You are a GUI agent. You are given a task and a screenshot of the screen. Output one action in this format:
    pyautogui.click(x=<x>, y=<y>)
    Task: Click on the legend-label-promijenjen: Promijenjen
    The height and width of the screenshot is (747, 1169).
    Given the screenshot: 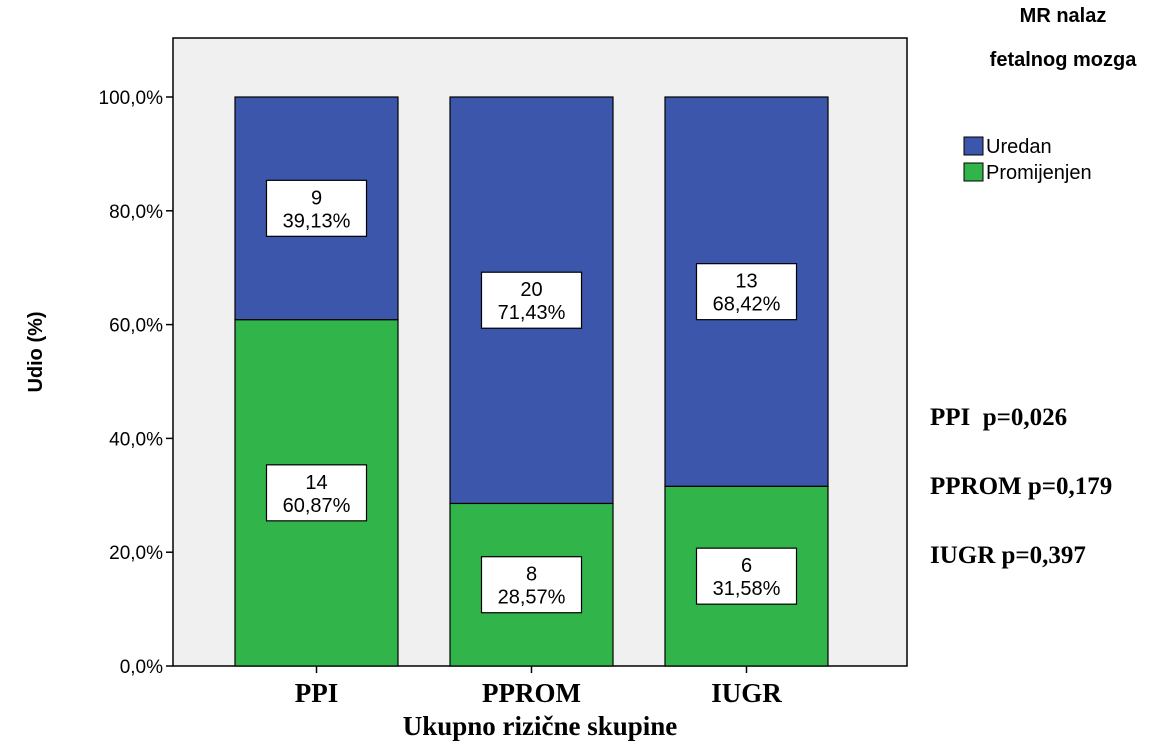 What is the action you would take?
    pyautogui.click(x=1039, y=173)
    